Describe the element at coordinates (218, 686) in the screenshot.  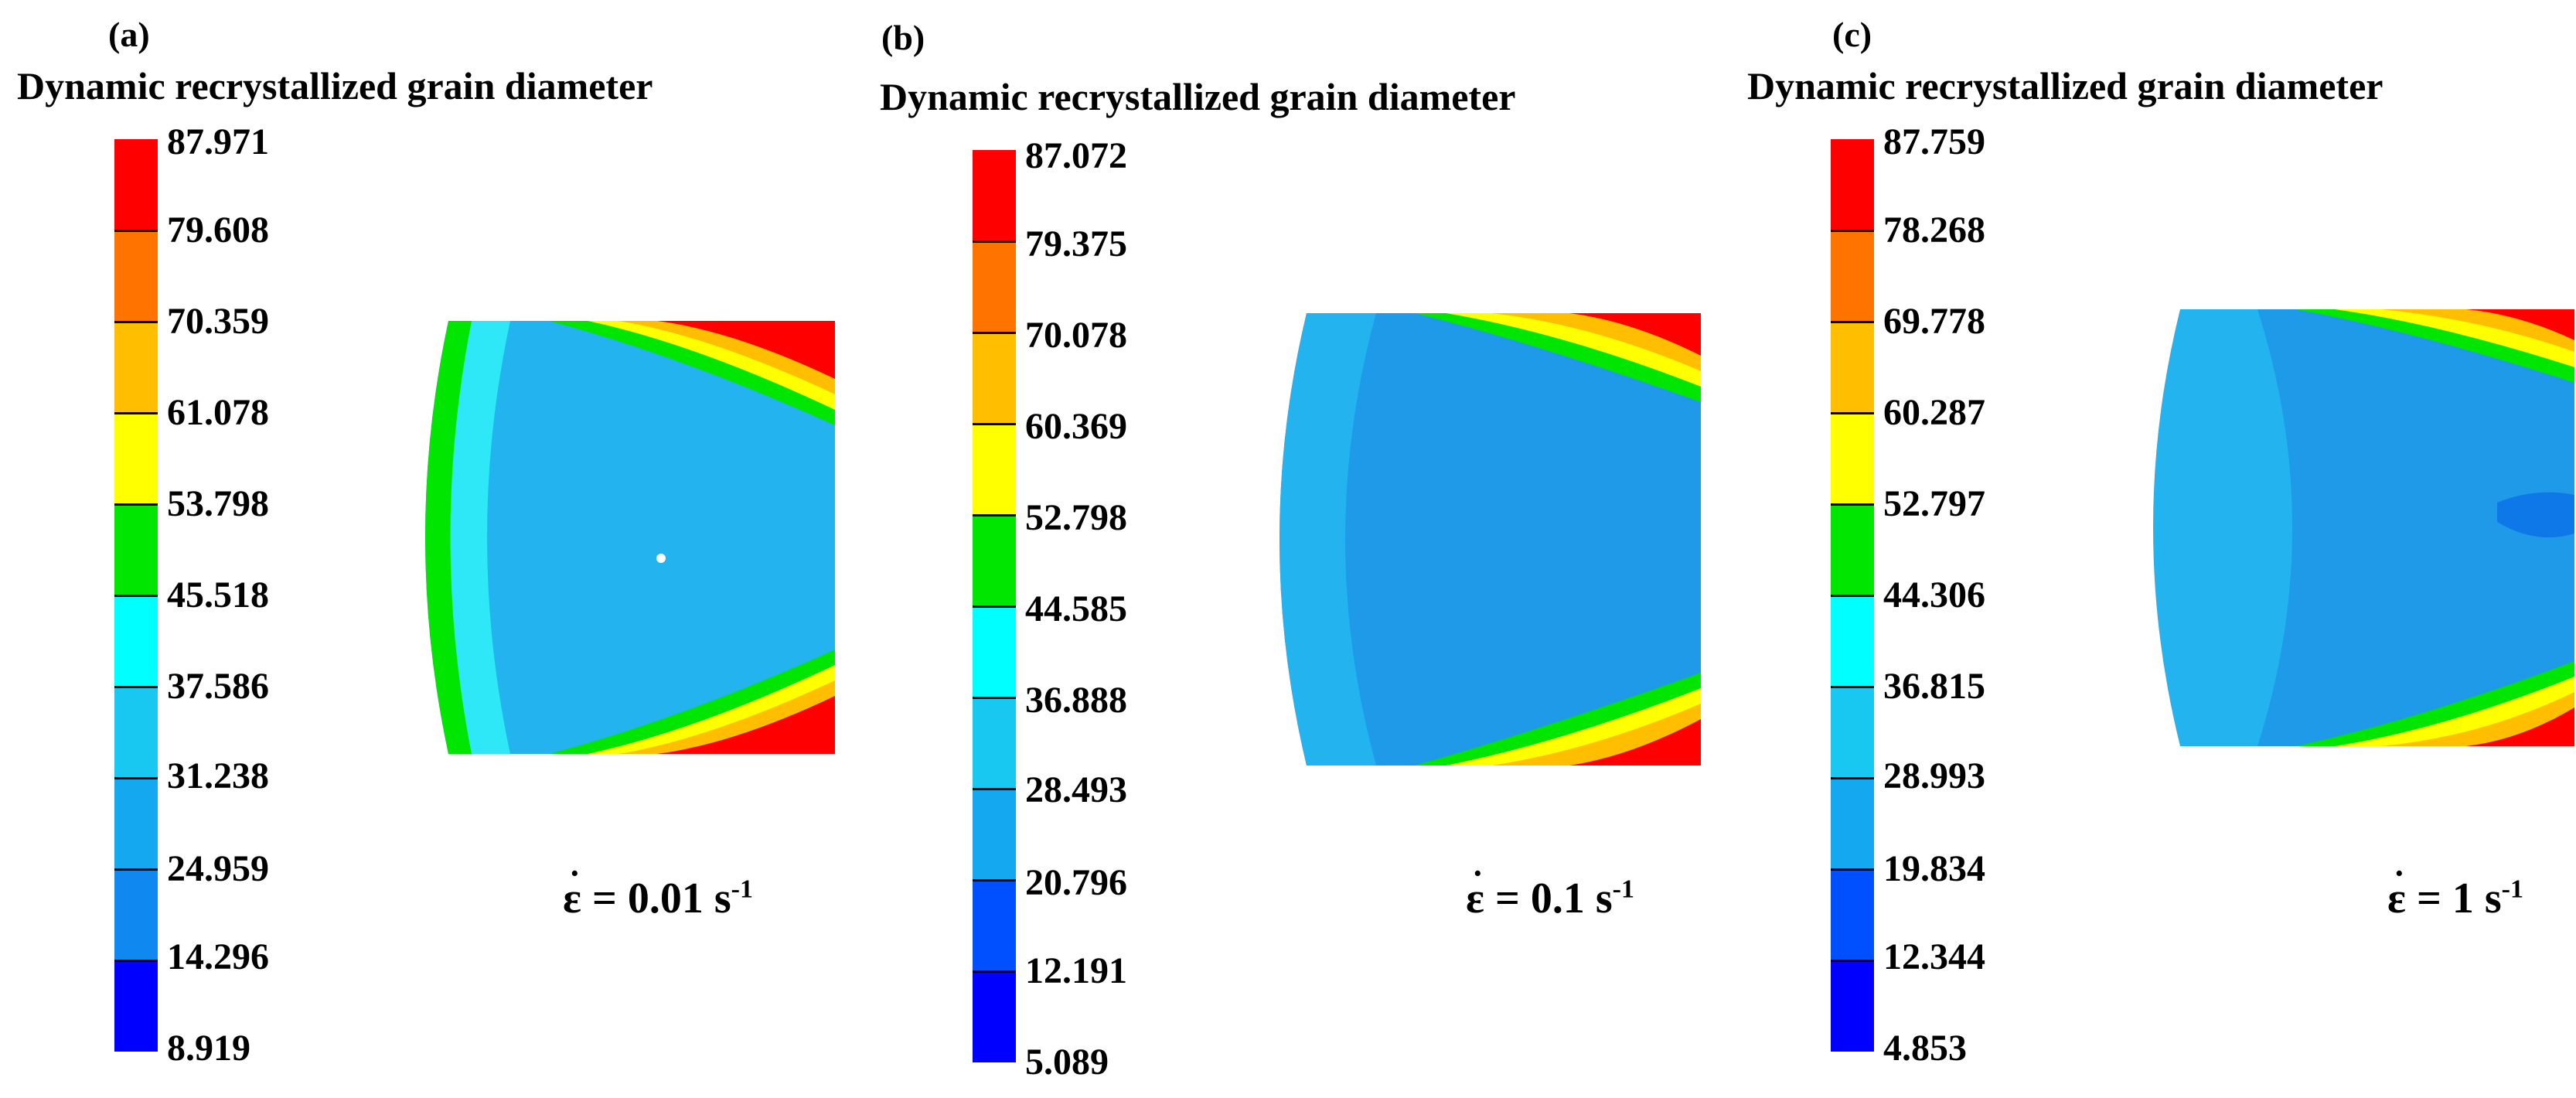
I see `colorbar-tick: 37.586` at that location.